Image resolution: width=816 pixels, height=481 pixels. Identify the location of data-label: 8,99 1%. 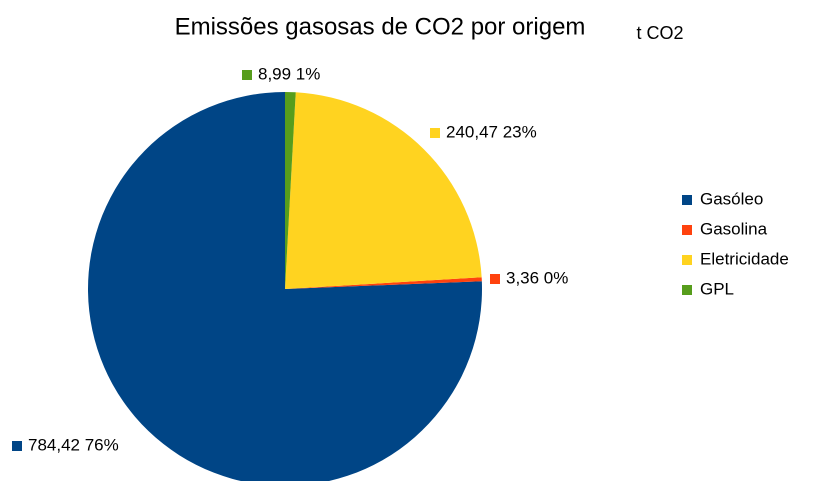
(289, 73).